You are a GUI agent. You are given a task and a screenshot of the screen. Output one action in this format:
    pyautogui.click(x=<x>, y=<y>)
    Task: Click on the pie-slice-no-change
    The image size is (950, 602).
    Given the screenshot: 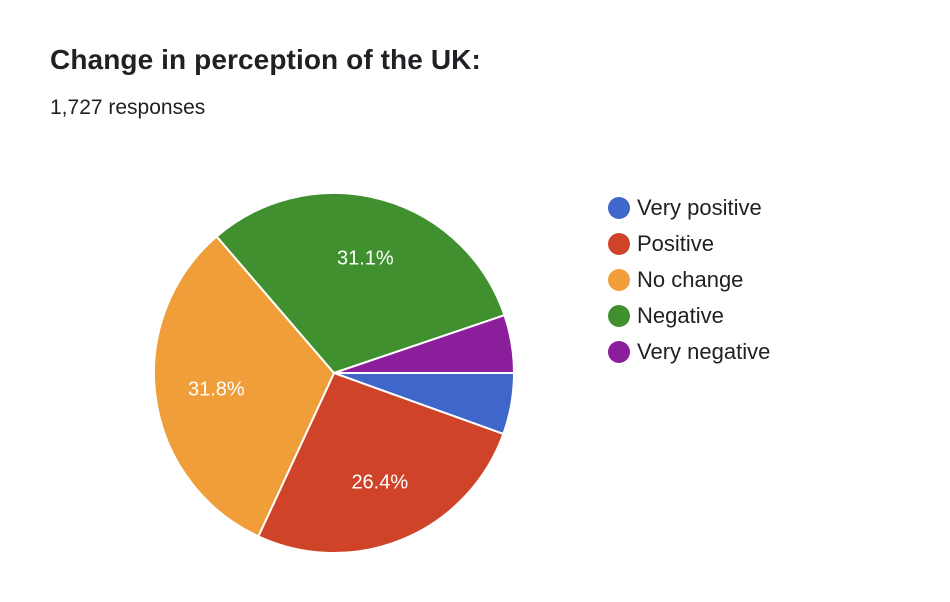 What is the action you would take?
    pyautogui.click(x=244, y=386)
    